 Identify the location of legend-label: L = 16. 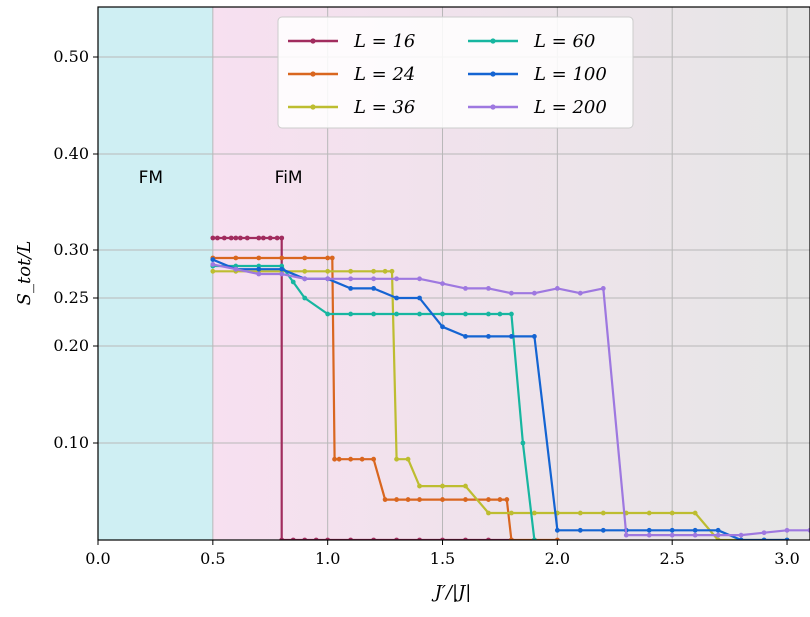
(384, 41).